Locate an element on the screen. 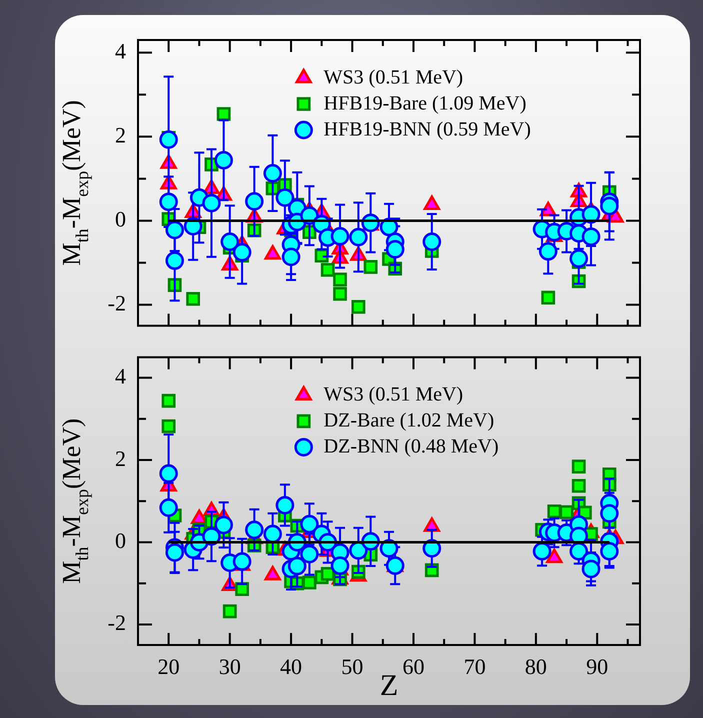 This screenshot has width=703, height=718. x-tick-label: 90 is located at coordinates (597, 666).